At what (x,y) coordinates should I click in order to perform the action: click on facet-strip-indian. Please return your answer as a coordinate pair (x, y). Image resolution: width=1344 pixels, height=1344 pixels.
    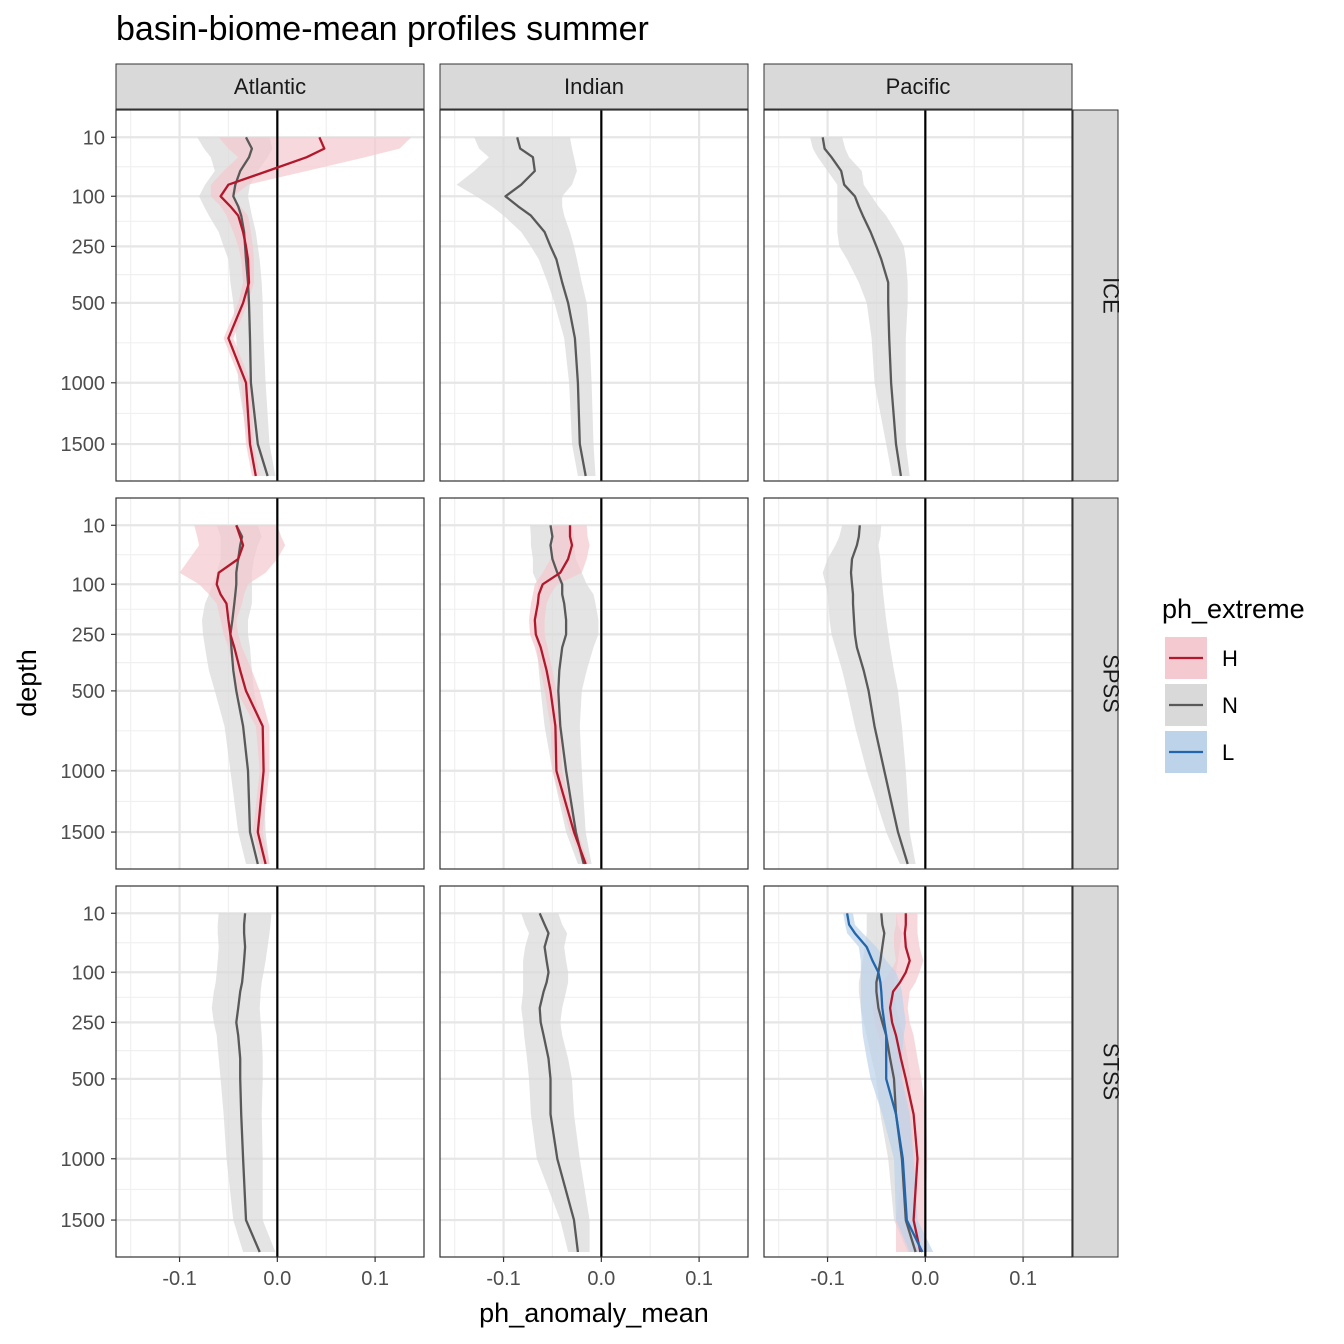
    Looking at the image, I should click on (594, 86).